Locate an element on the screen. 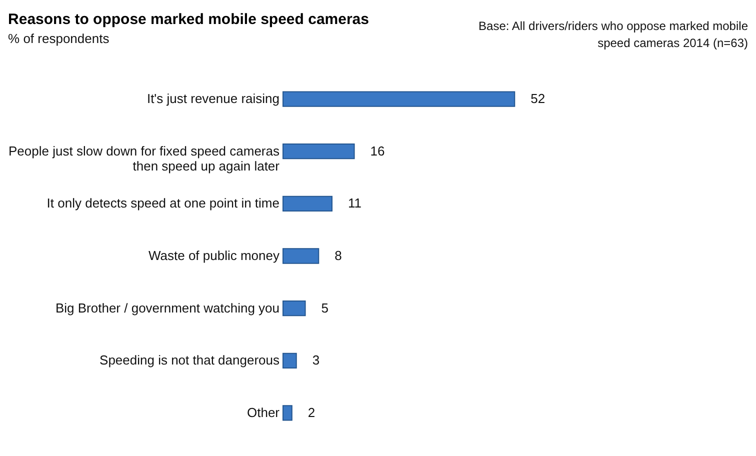  data-label: 2 is located at coordinates (312, 412).